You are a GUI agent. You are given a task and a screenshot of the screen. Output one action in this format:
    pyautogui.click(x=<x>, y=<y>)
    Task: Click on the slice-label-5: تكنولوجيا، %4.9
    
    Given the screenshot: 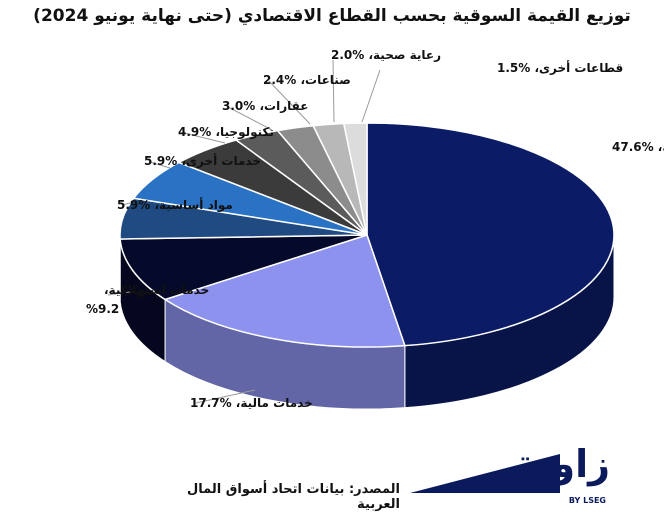 What is the action you would take?
    pyautogui.click(x=226, y=132)
    